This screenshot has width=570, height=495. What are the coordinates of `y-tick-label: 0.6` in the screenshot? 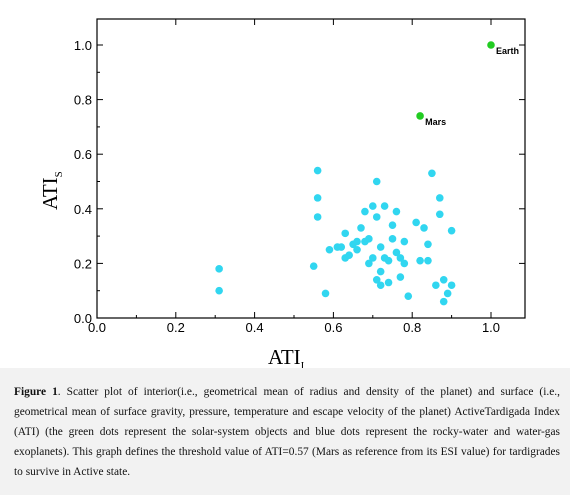 It's located at (83, 154).